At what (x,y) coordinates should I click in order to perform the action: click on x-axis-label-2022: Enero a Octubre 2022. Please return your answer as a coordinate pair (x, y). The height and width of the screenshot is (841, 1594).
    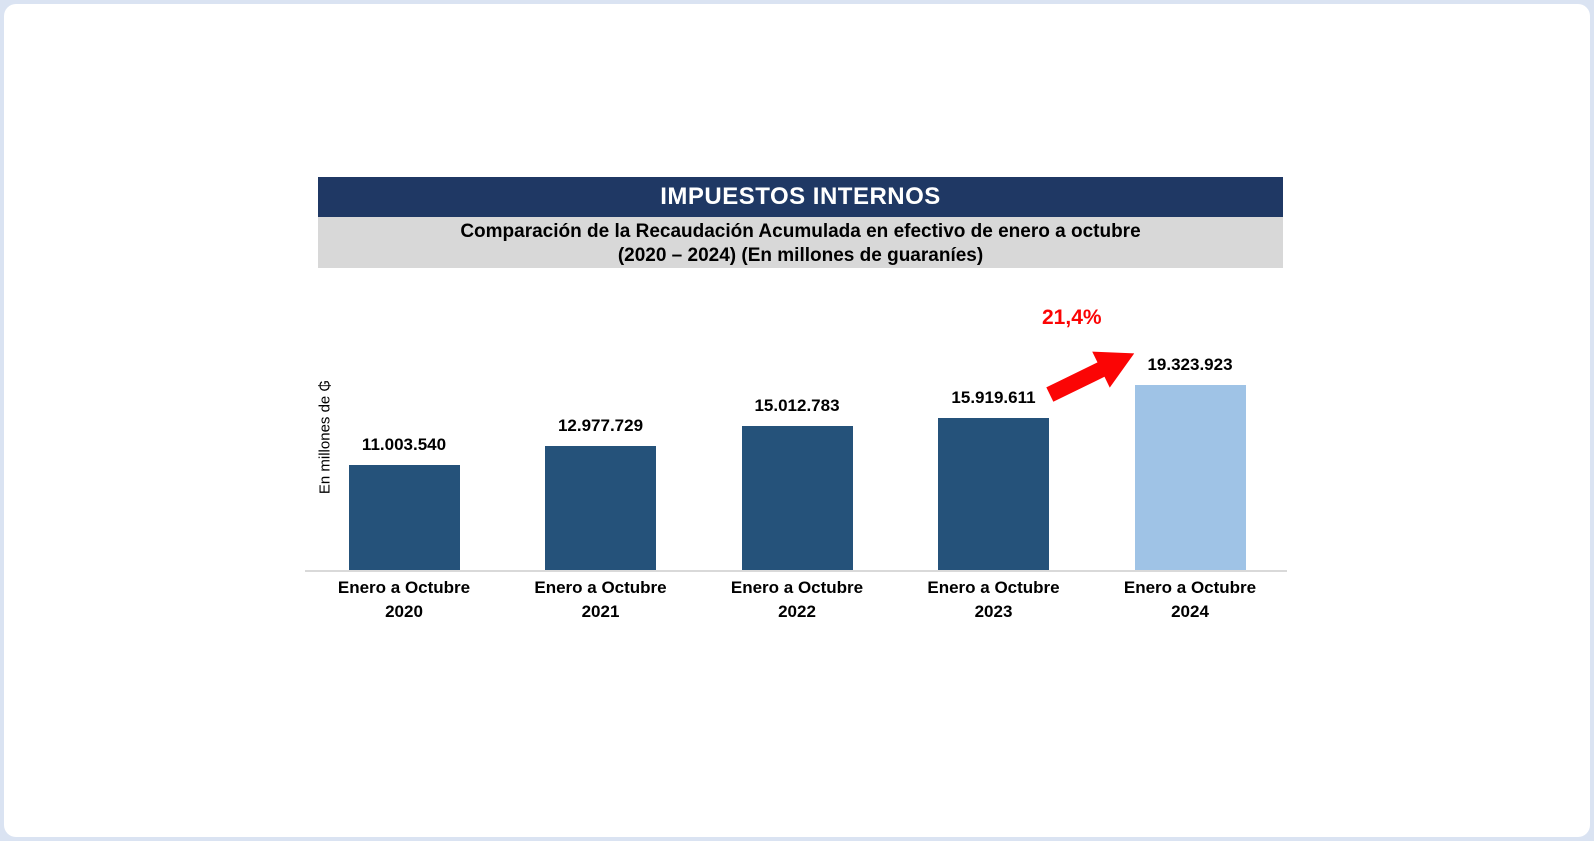
    Looking at the image, I should click on (797, 600).